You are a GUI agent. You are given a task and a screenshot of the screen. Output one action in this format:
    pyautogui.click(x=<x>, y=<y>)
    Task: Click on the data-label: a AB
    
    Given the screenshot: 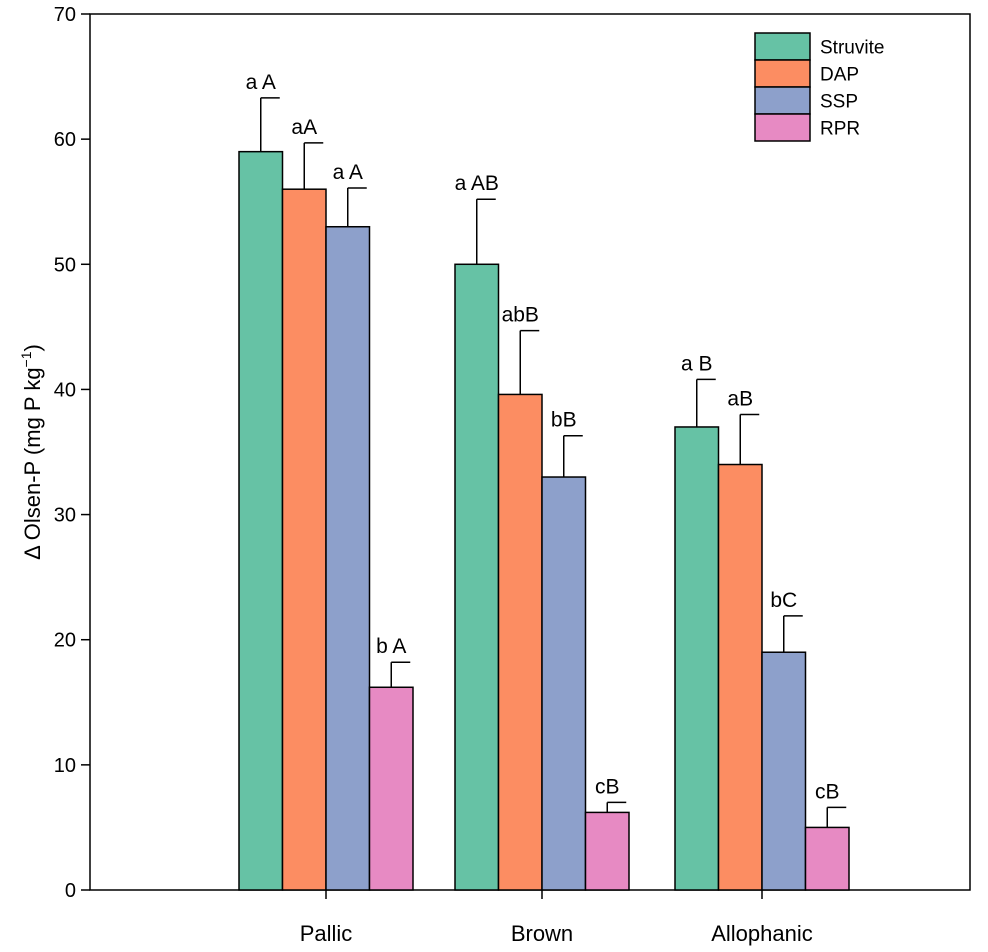 What is the action you would take?
    pyautogui.click(x=477, y=183)
    